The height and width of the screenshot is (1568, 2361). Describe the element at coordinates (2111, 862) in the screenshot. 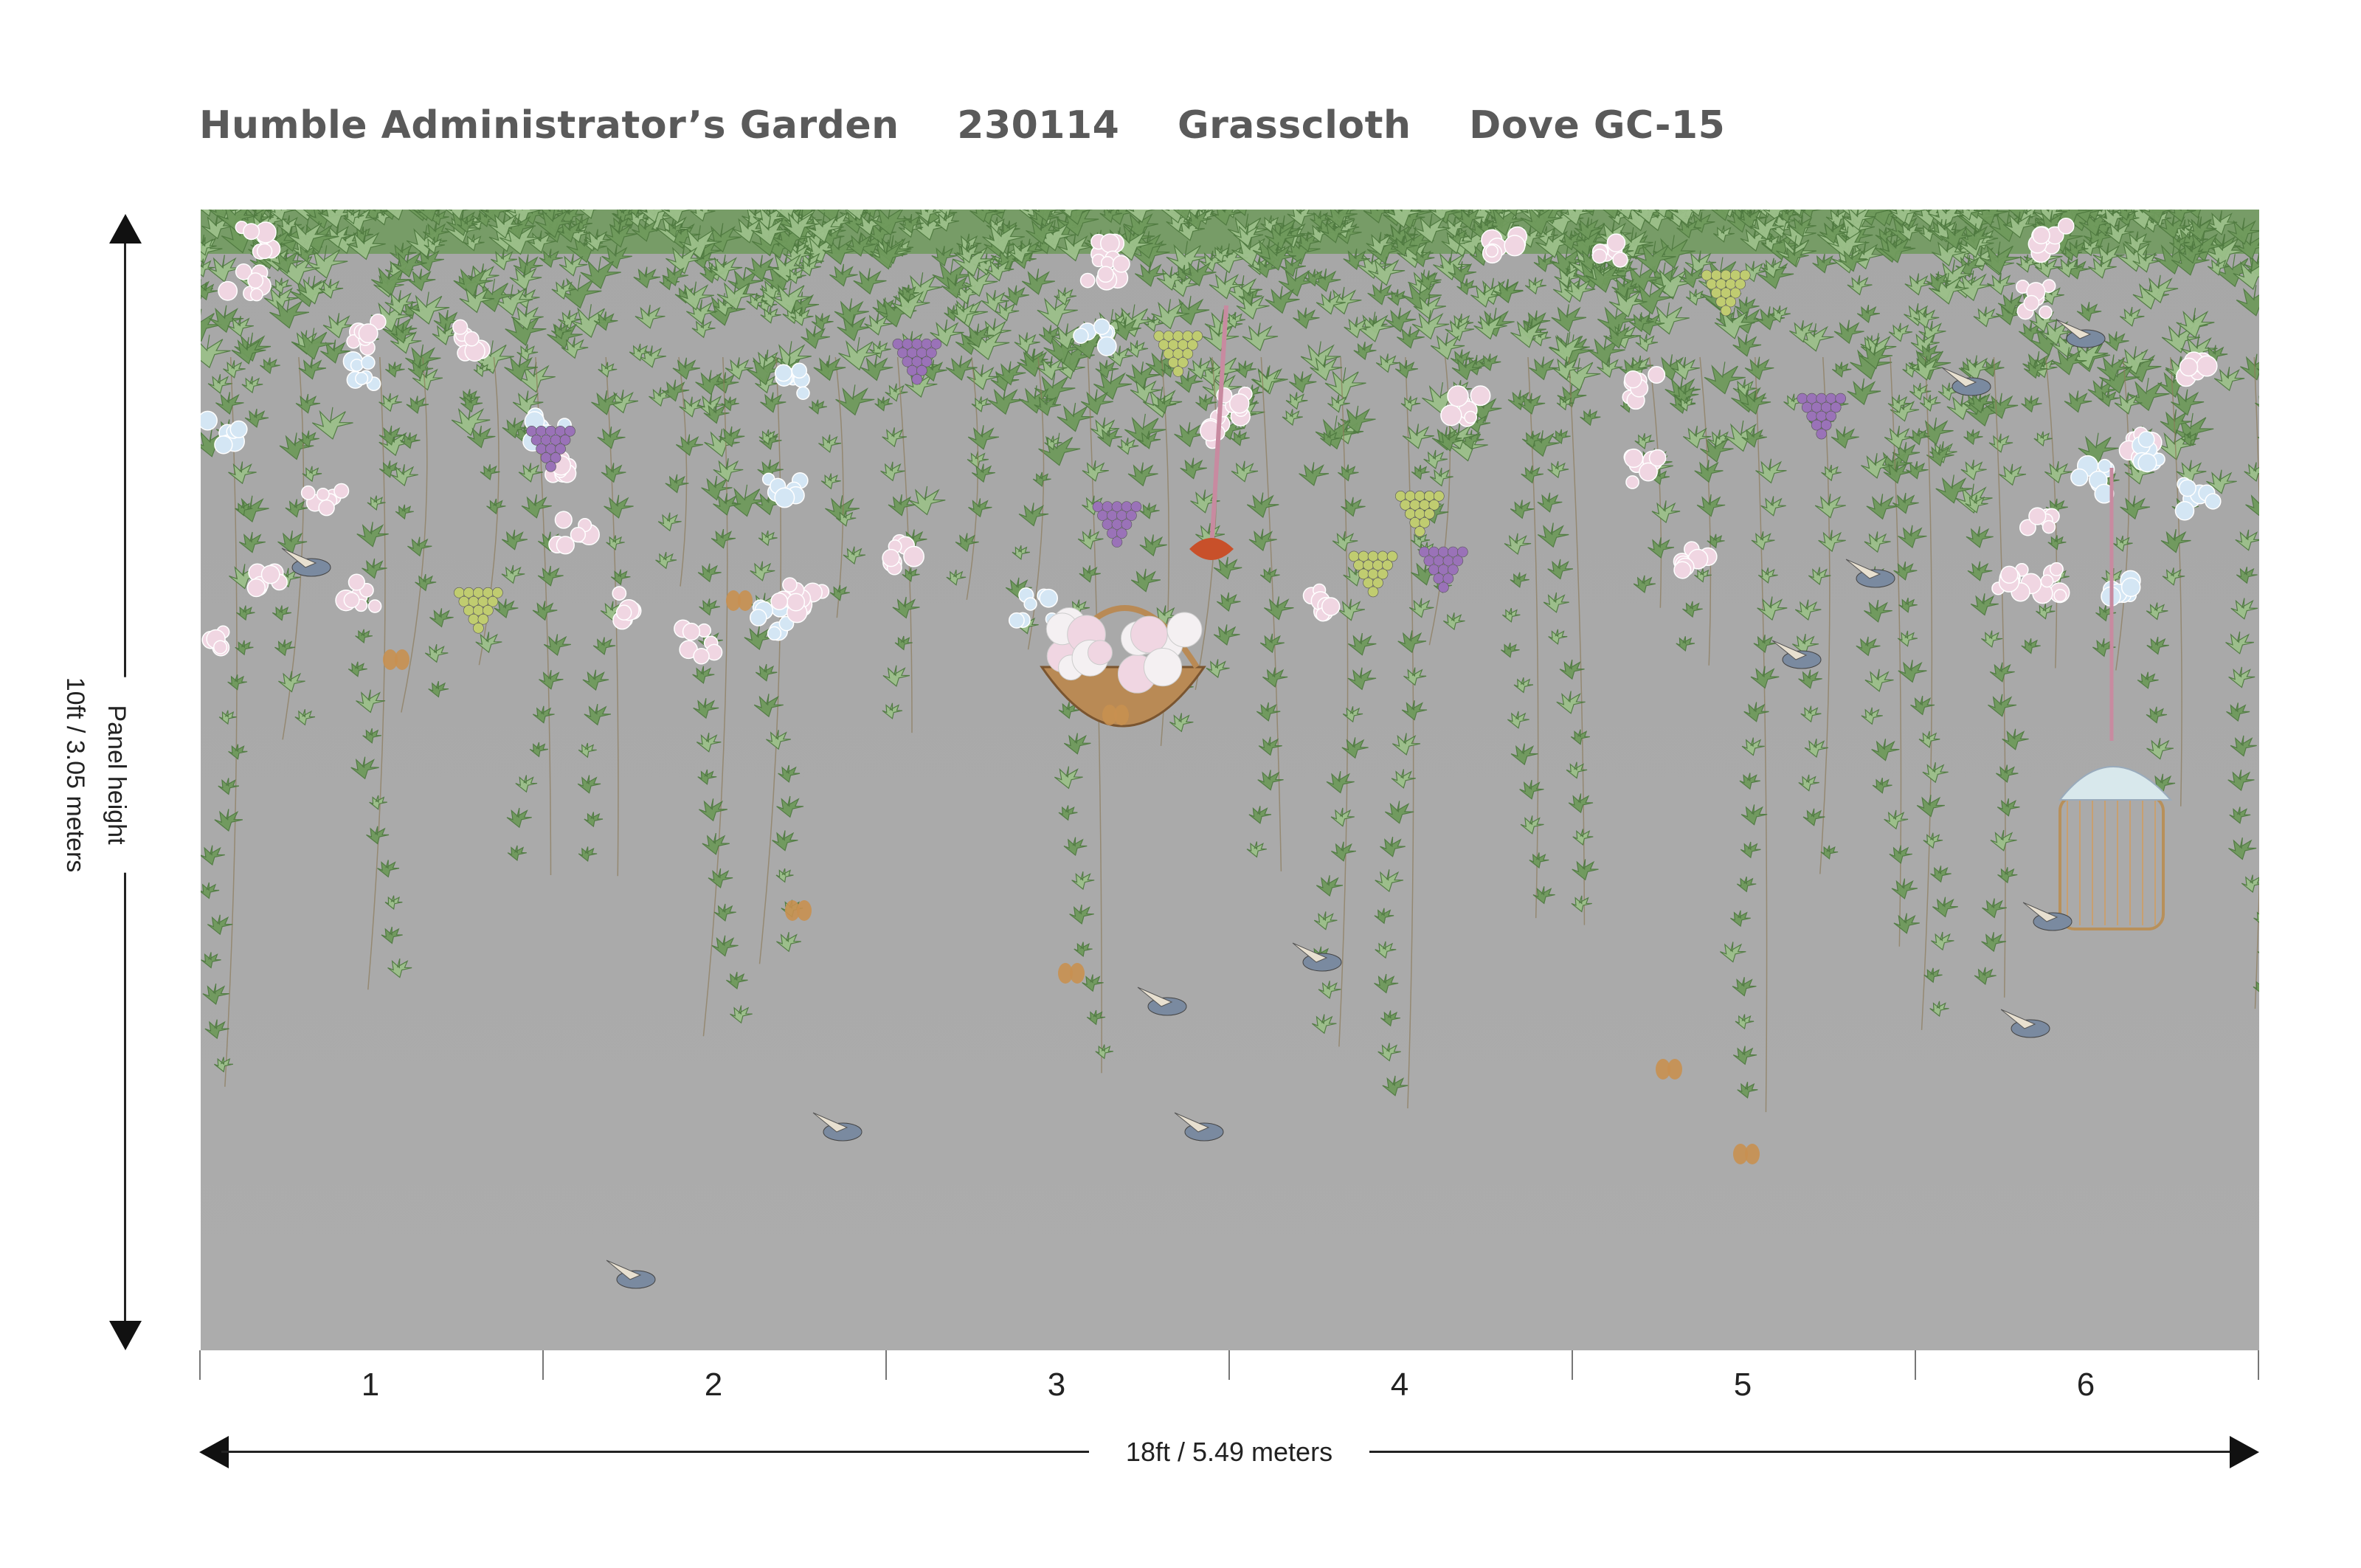

I see `bird-cage` at that location.